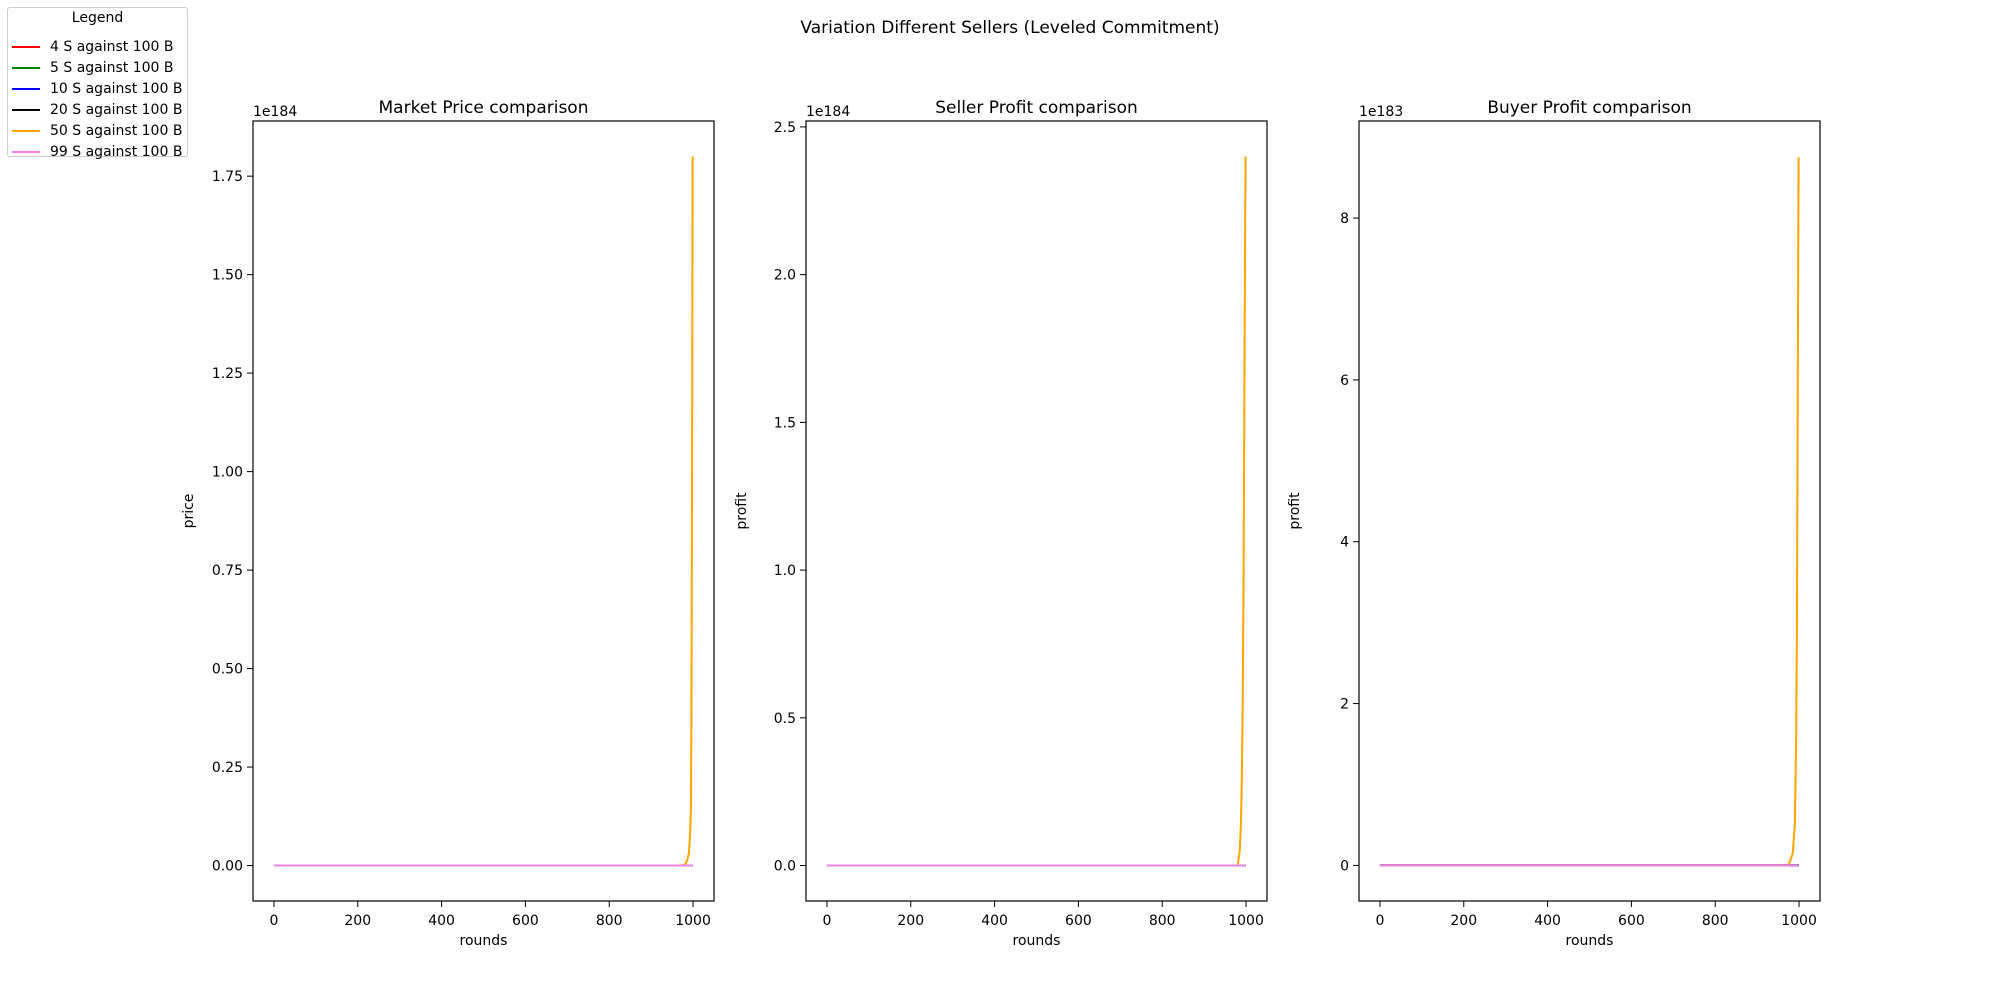 The height and width of the screenshot is (1004, 2000). What do you see at coordinates (1589, 108) in the screenshot?
I see `chart-title: Buyer Profit comparison` at bounding box center [1589, 108].